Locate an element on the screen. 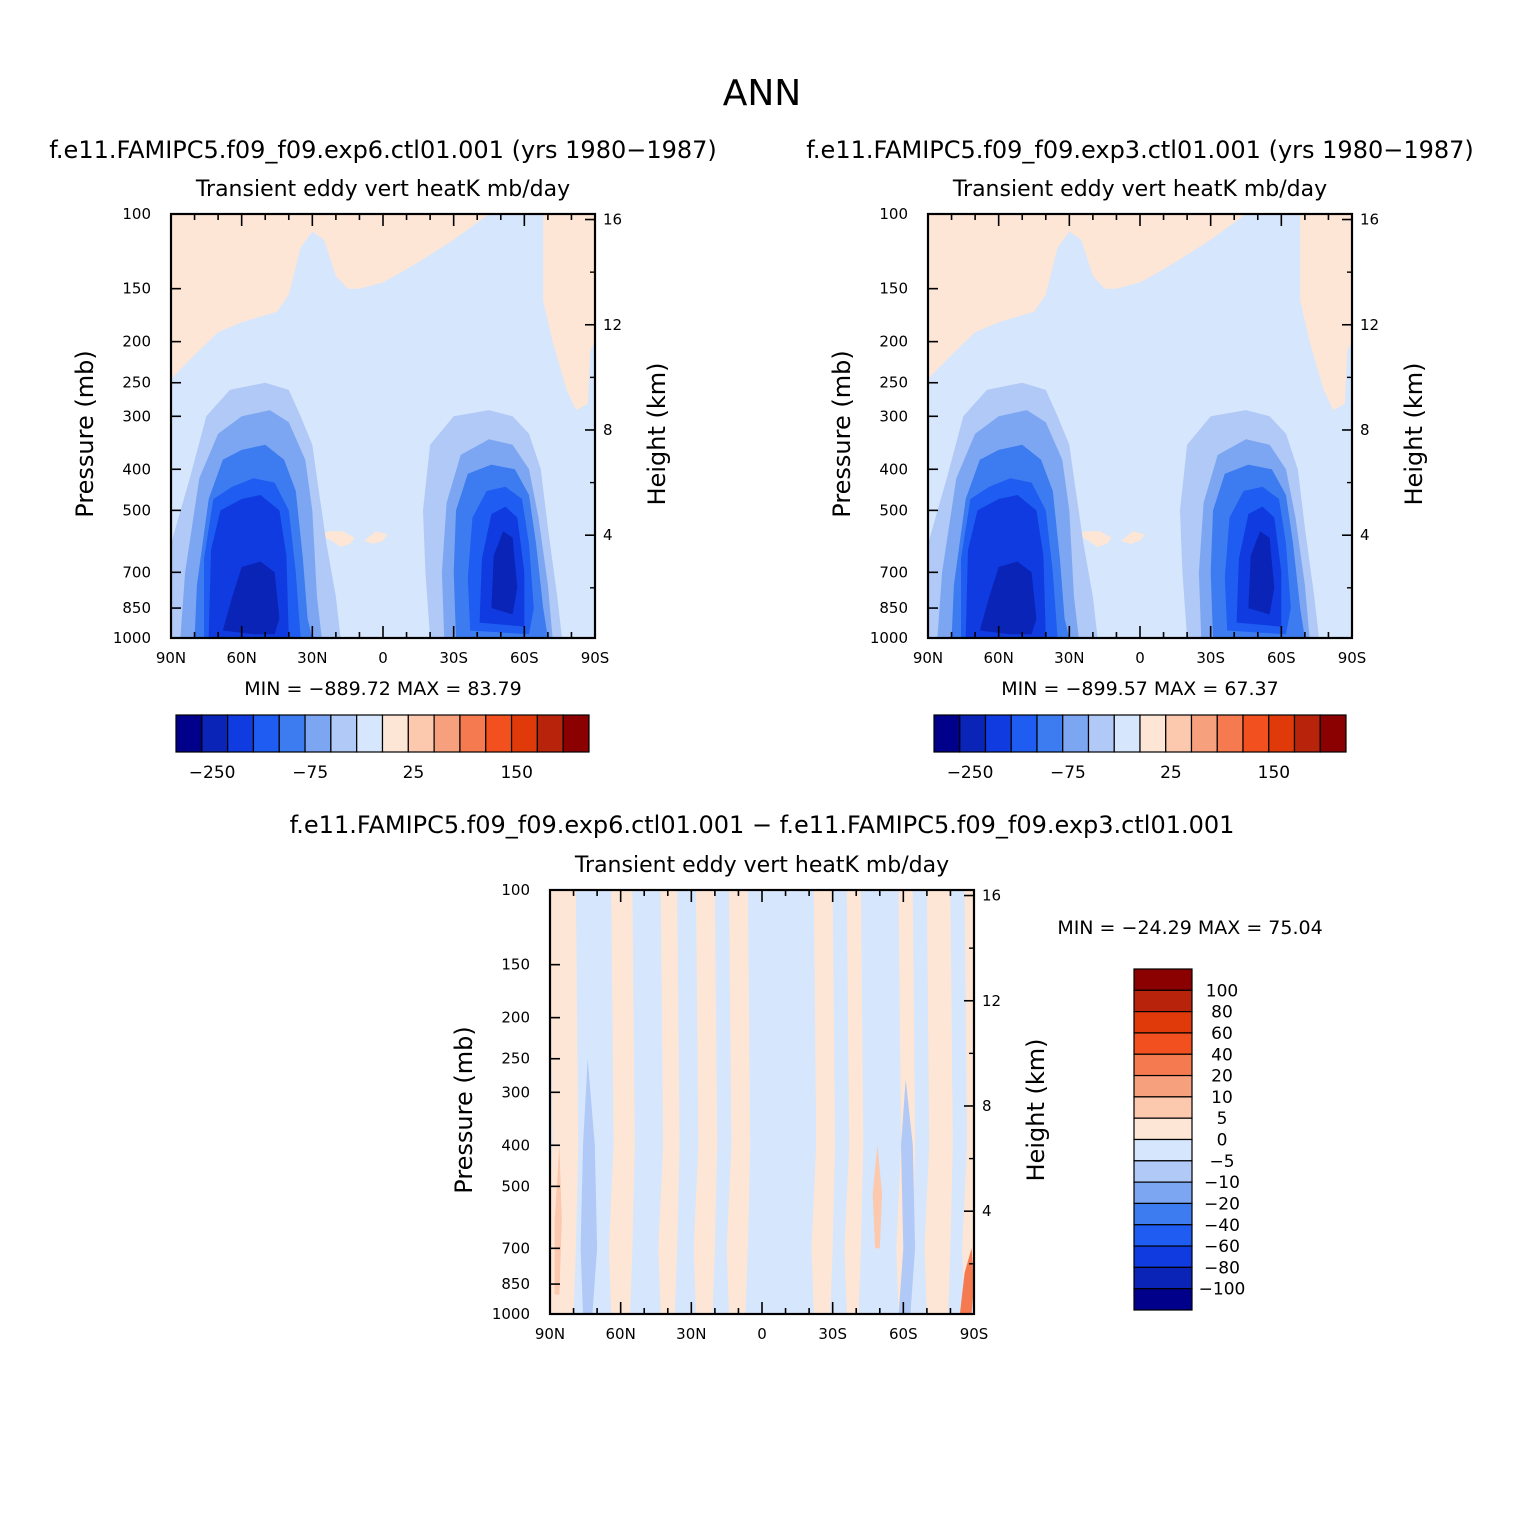 This screenshot has width=1524, height=1524. x-tick-label: 90S is located at coordinates (1352, 658).